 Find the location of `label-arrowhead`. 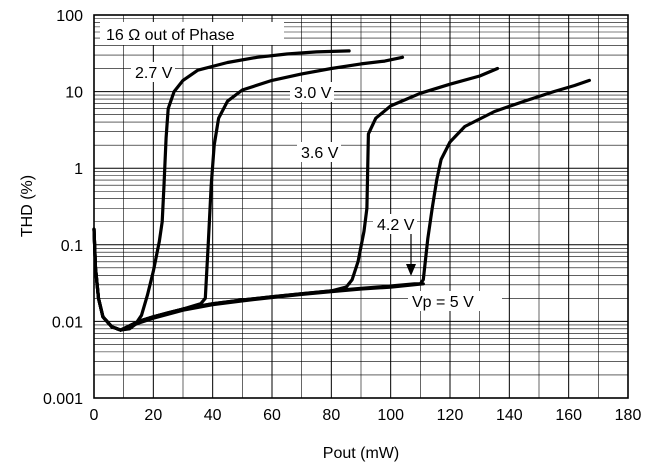

label-arrowhead is located at coordinates (411, 270).